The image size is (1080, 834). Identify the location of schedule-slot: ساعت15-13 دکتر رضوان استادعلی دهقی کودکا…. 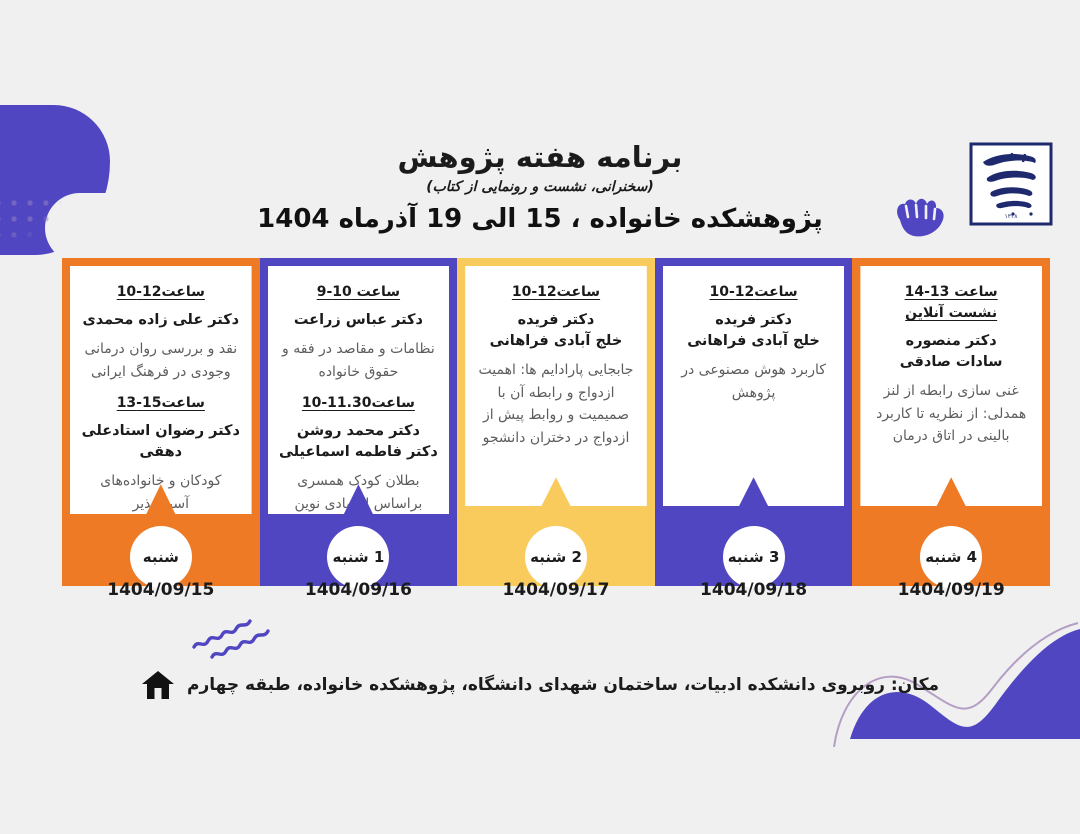
(161, 453).